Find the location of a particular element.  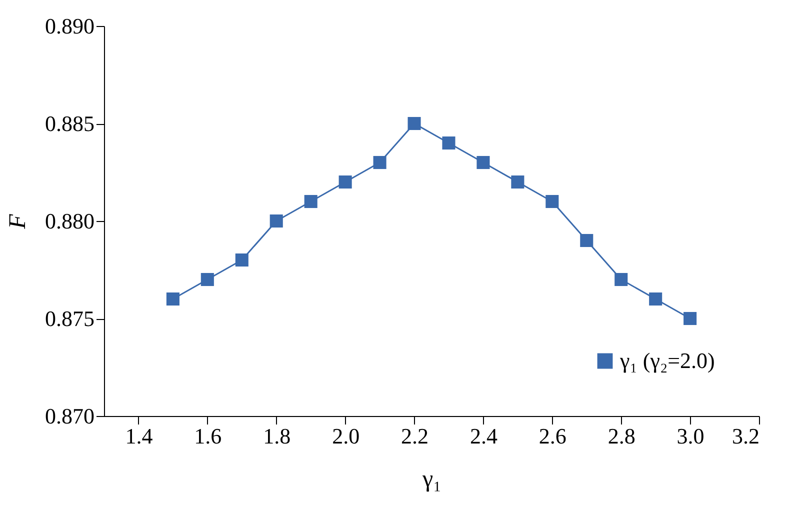

x-tick-label: 3.2 is located at coordinates (746, 436).